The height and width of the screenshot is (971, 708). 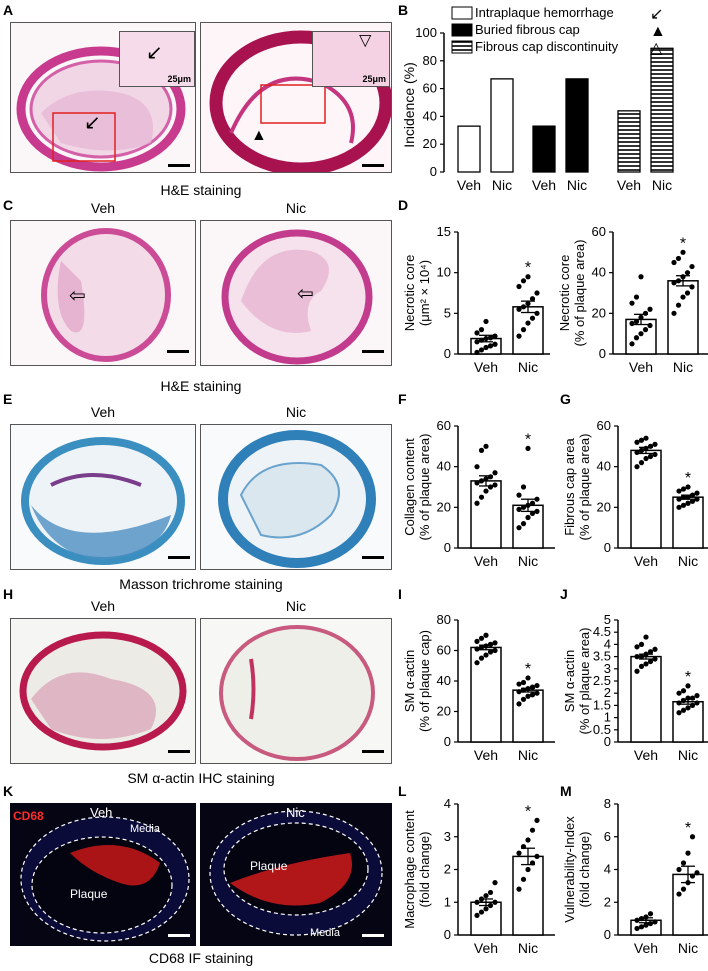 What do you see at coordinates (447, 836) in the screenshot?
I see `y-tick-label: 3` at bounding box center [447, 836].